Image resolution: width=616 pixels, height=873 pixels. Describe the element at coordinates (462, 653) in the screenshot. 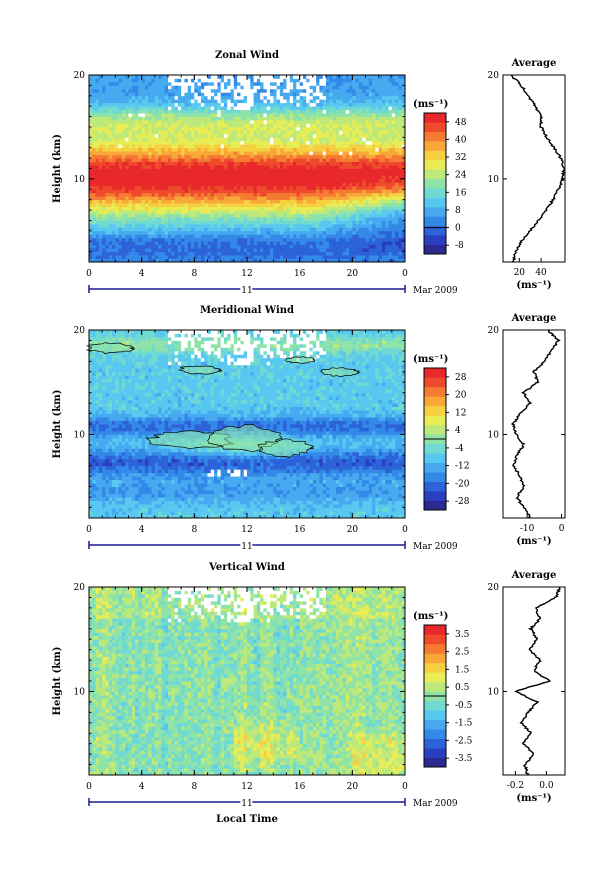

I see `colorbar-tick-label: 2.5` at that location.